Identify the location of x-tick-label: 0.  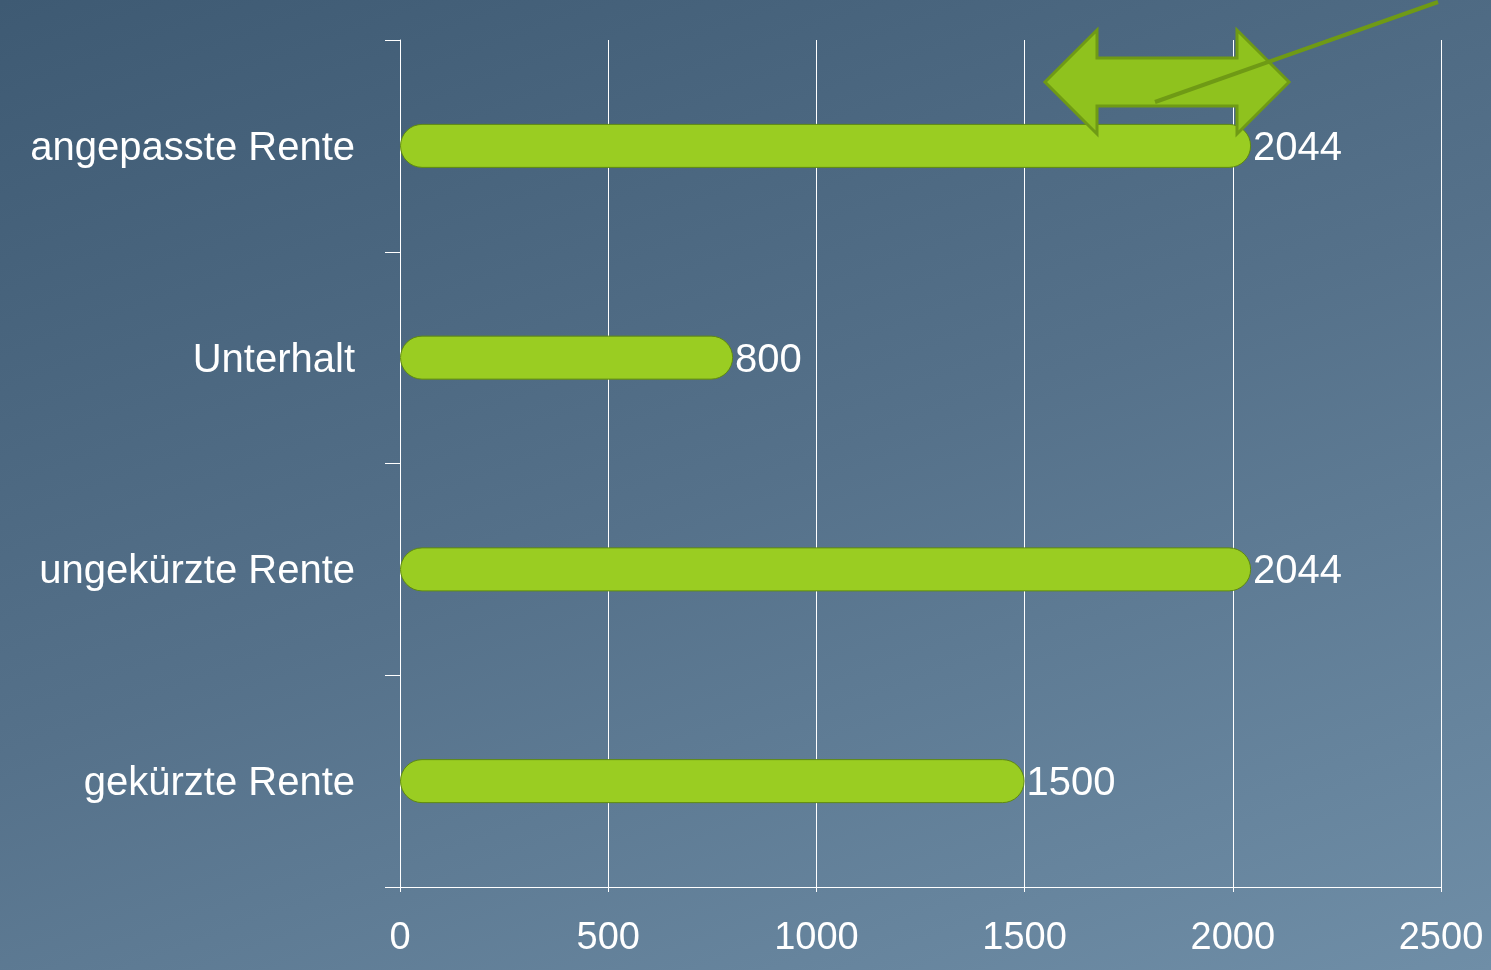
(400, 936).